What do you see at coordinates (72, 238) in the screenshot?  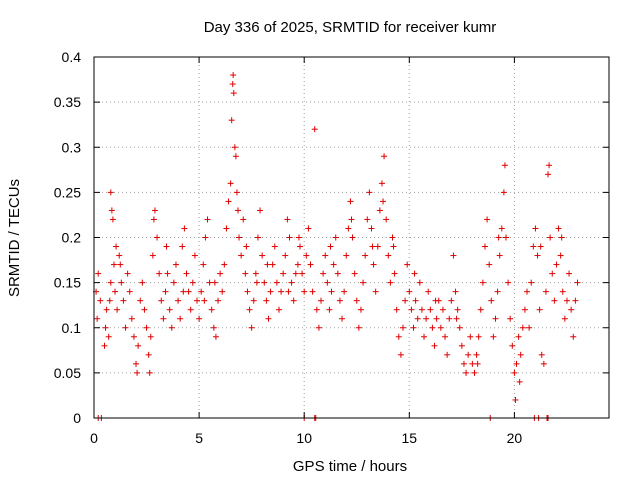 I see `y-tick-label: 0.2` at bounding box center [72, 238].